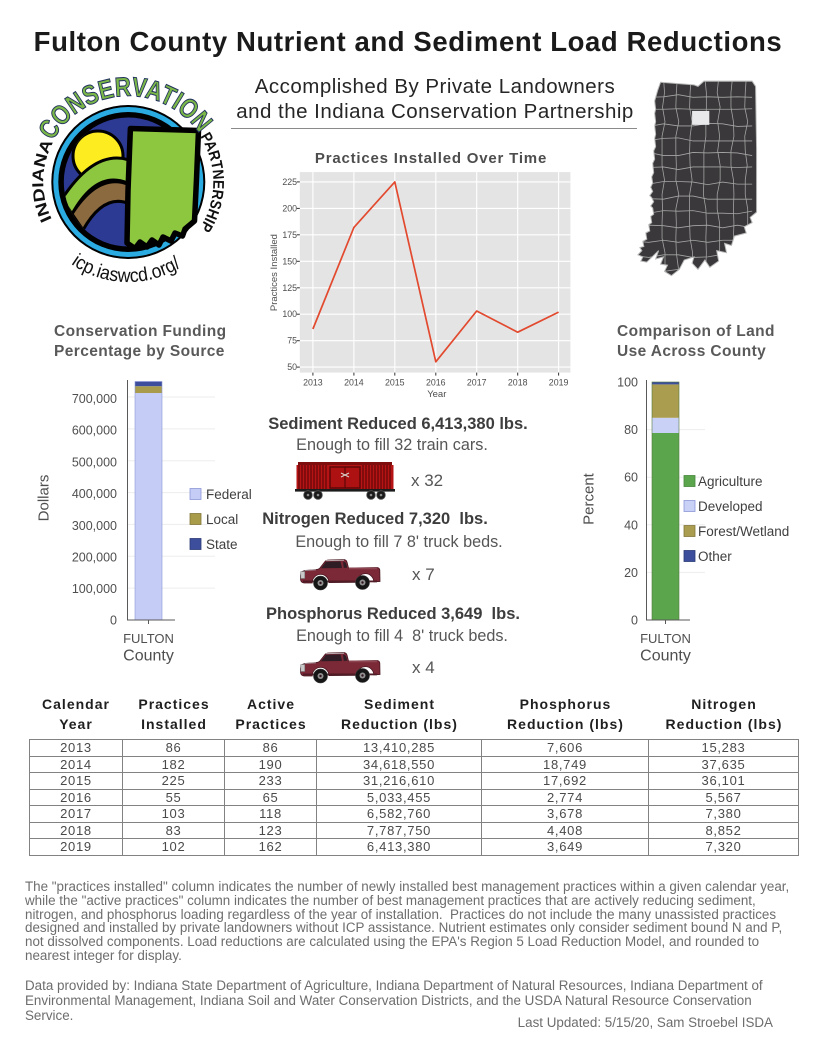  Describe the element at coordinates (477, 383) in the screenshot. I see `svg-text: 2017` at that location.